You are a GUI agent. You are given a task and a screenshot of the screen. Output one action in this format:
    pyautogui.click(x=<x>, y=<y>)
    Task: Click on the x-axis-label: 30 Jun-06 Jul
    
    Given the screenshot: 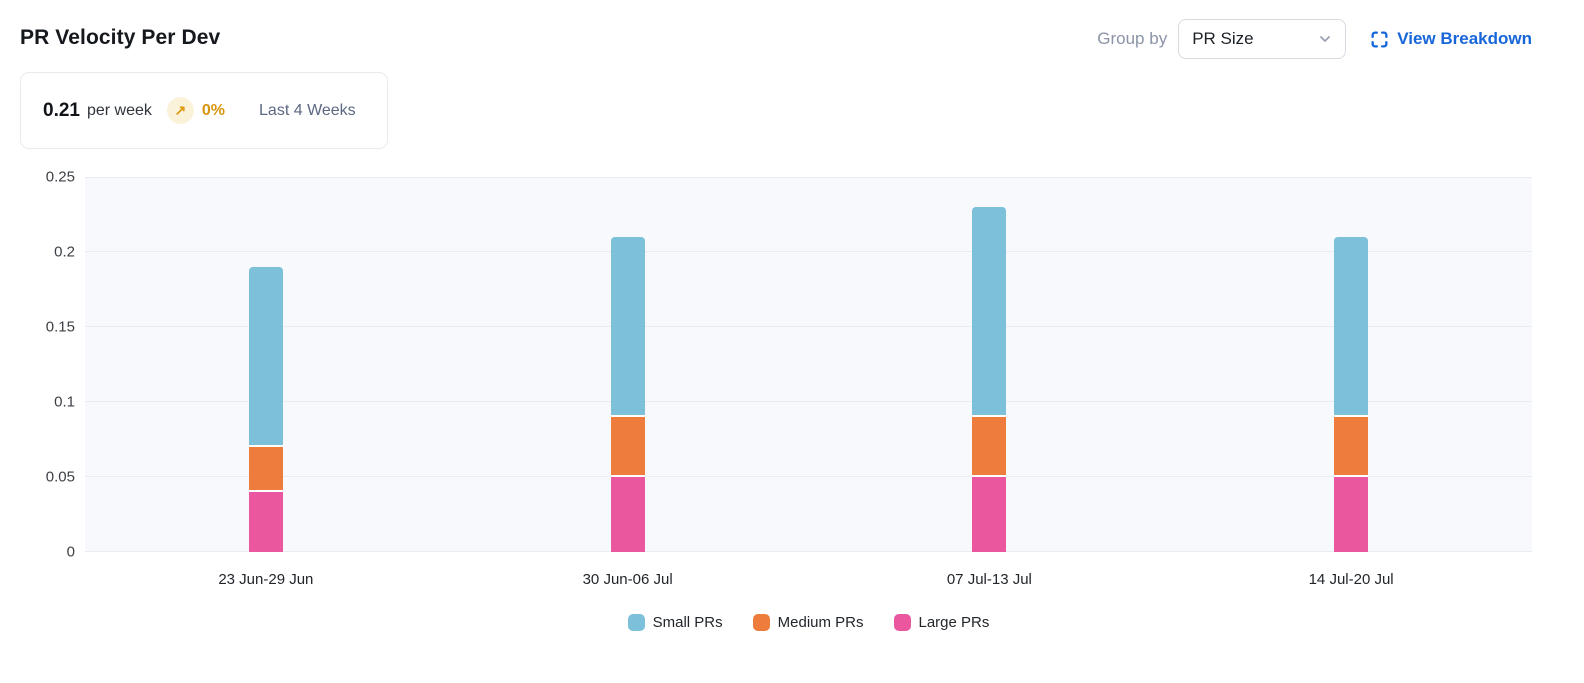 What is the action you would take?
    pyautogui.click(x=627, y=579)
    